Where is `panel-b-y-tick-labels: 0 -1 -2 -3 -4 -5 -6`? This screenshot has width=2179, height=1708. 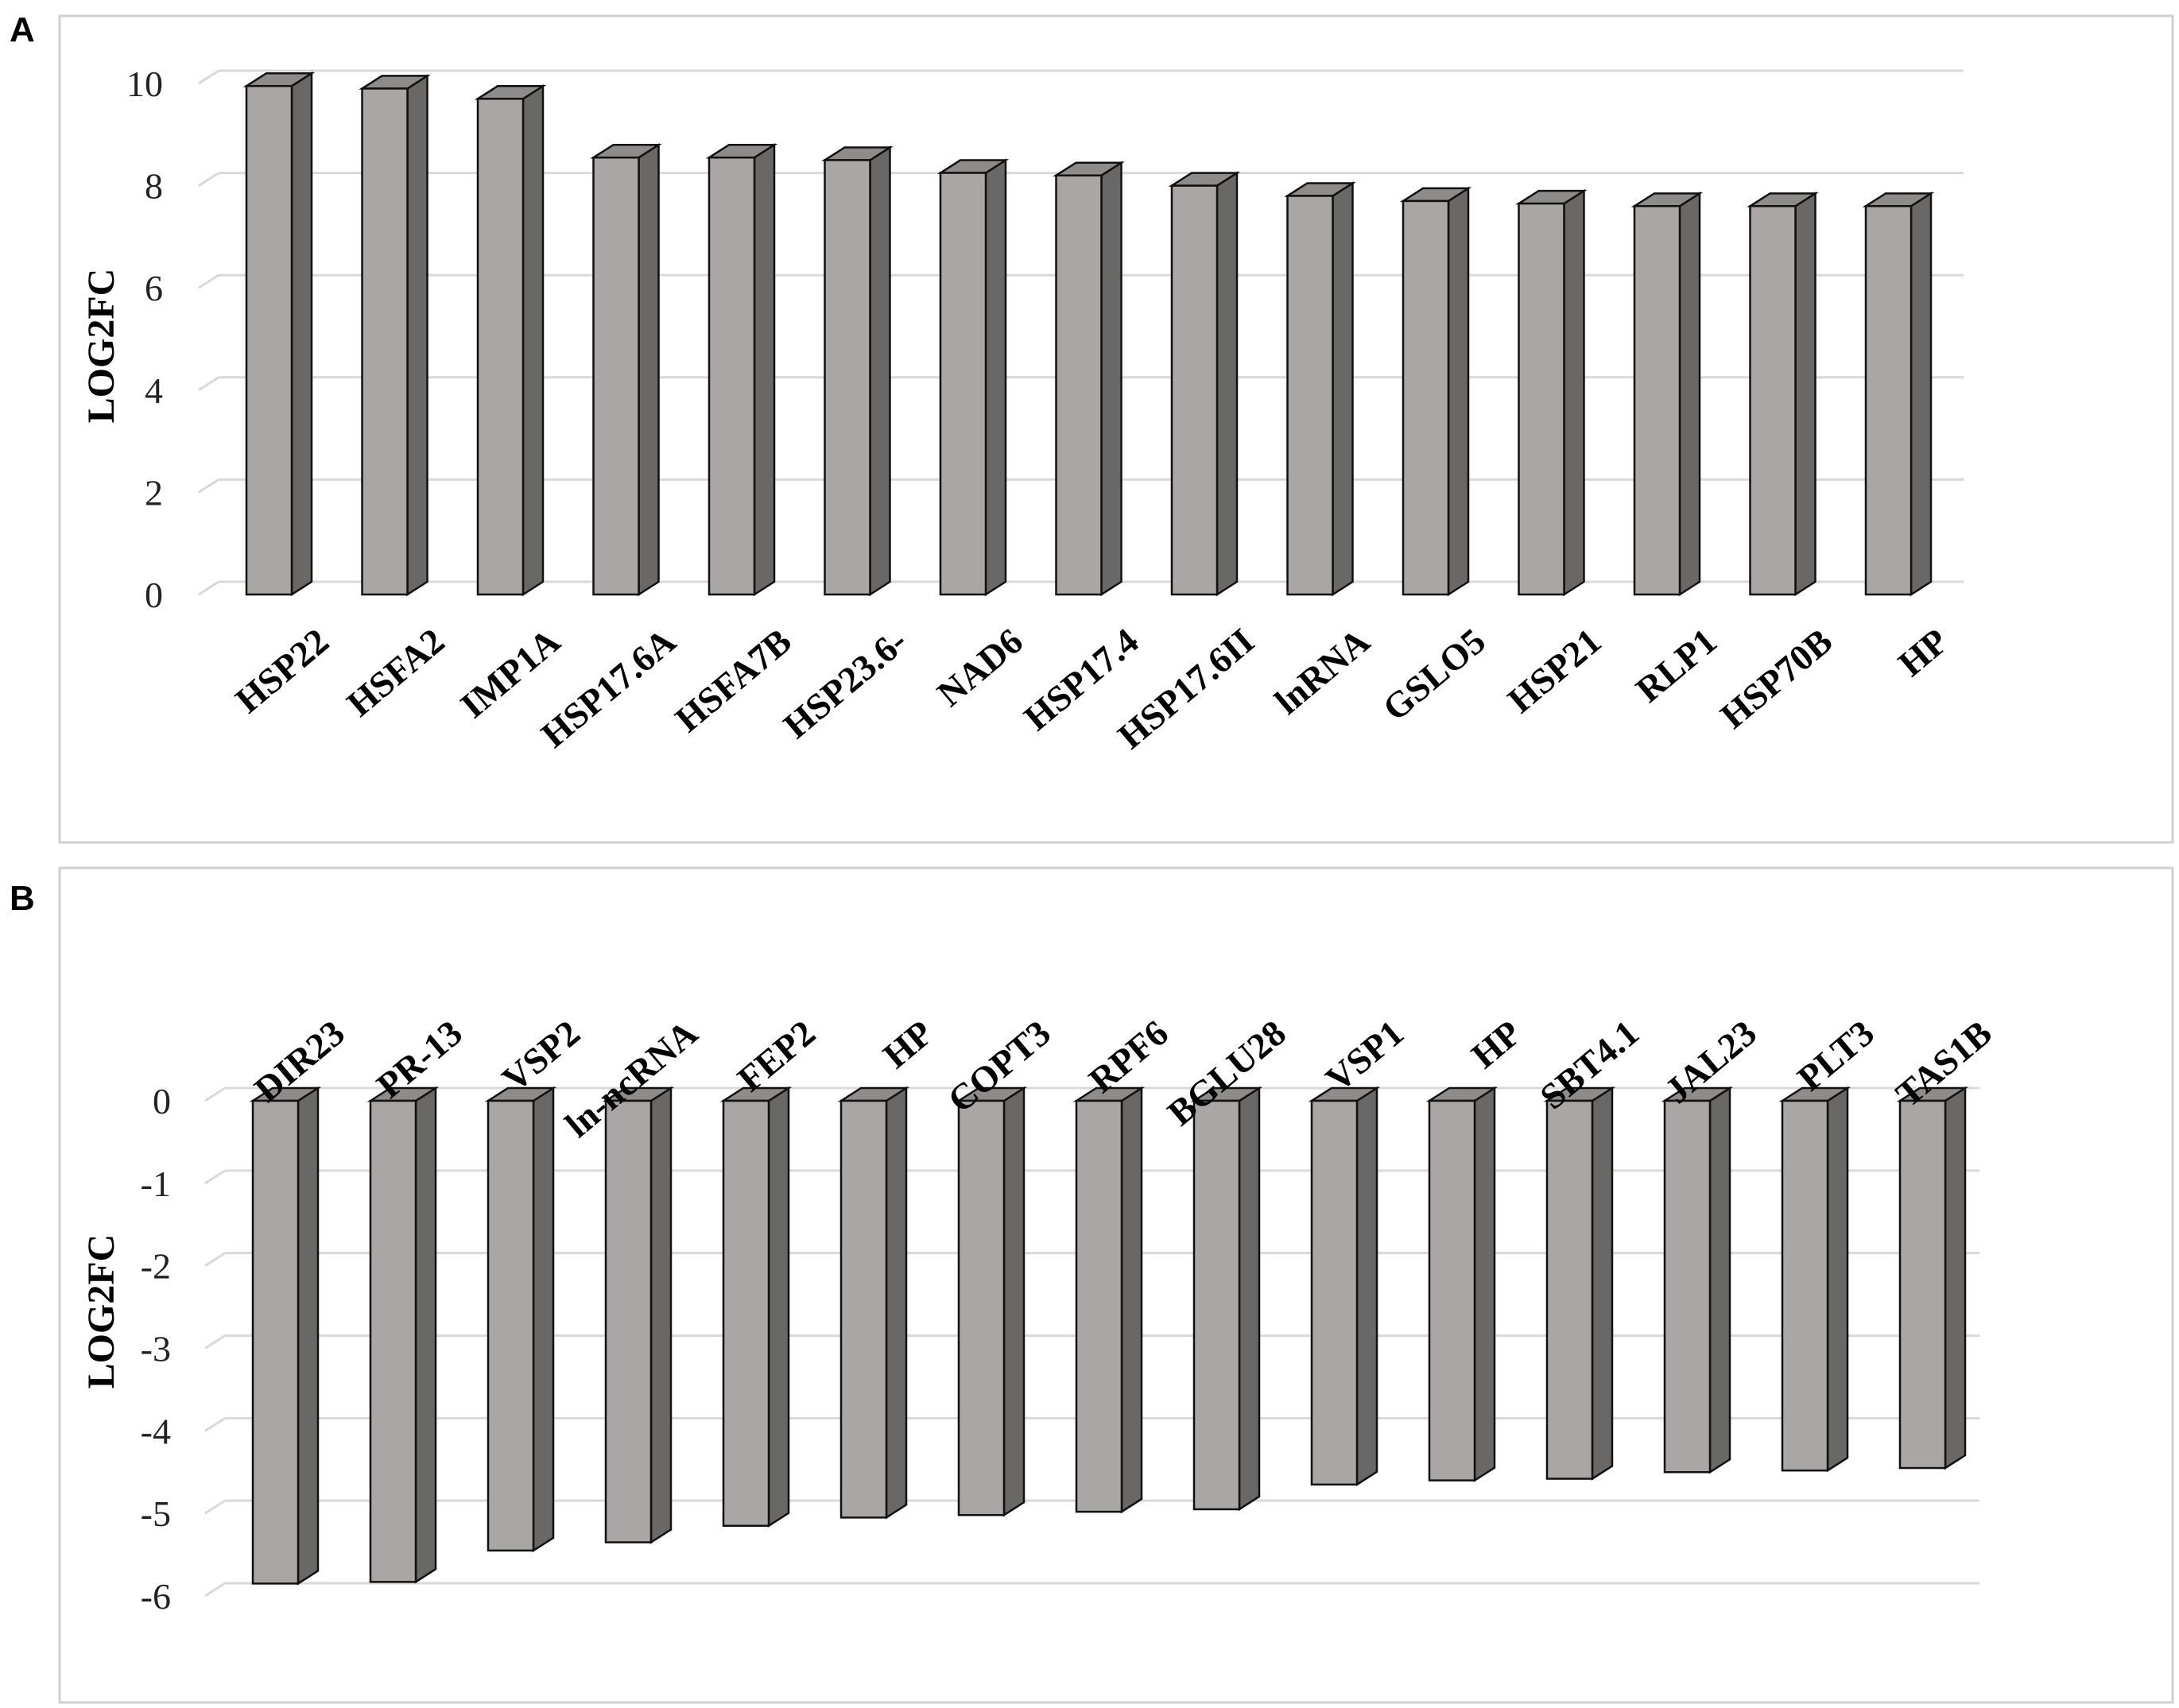 panel-b-y-tick-labels: 0 -1 -2 -3 -4 -5 -6 is located at coordinates (156, 1349).